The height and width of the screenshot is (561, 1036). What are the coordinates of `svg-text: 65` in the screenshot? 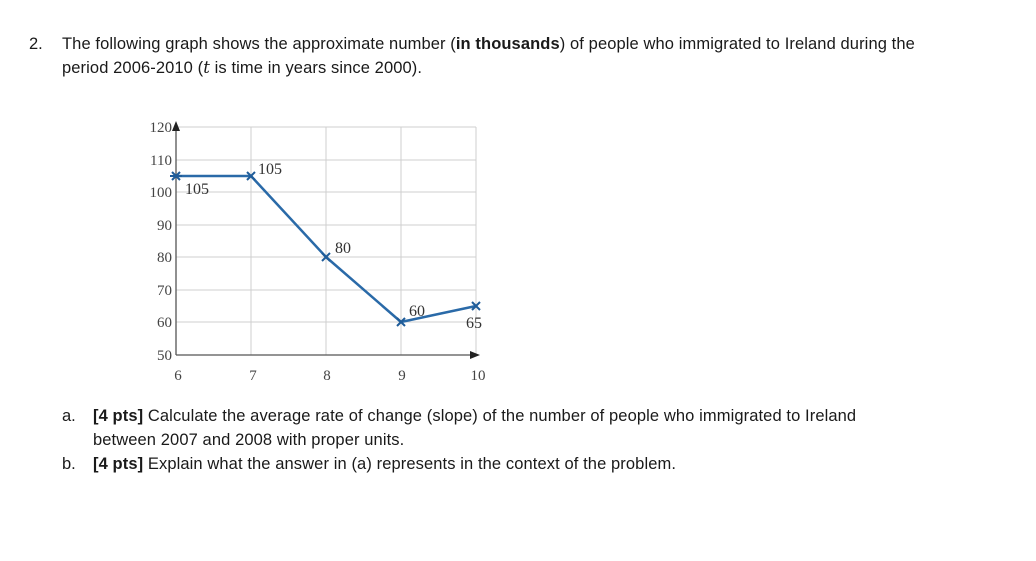 It's located at (474, 323).